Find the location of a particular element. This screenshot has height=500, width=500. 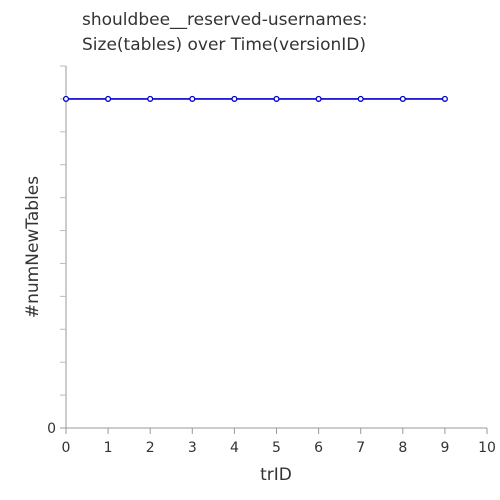

x-tick-label: 1 is located at coordinates (108, 448).